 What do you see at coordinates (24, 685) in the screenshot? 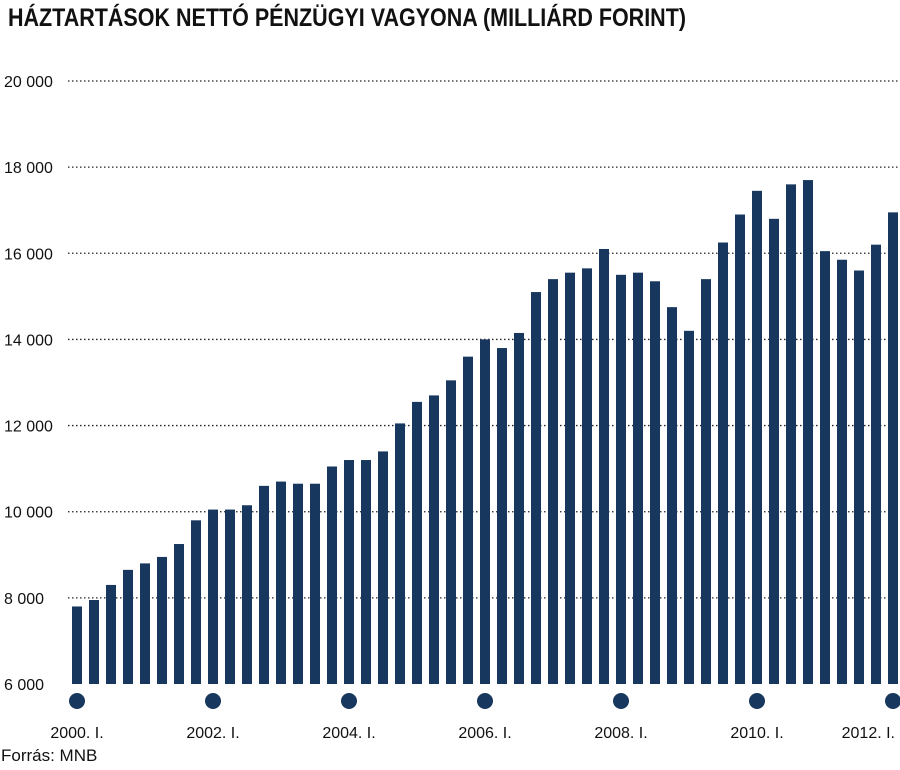
I see `y-tick-label: 6 000` at bounding box center [24, 685].